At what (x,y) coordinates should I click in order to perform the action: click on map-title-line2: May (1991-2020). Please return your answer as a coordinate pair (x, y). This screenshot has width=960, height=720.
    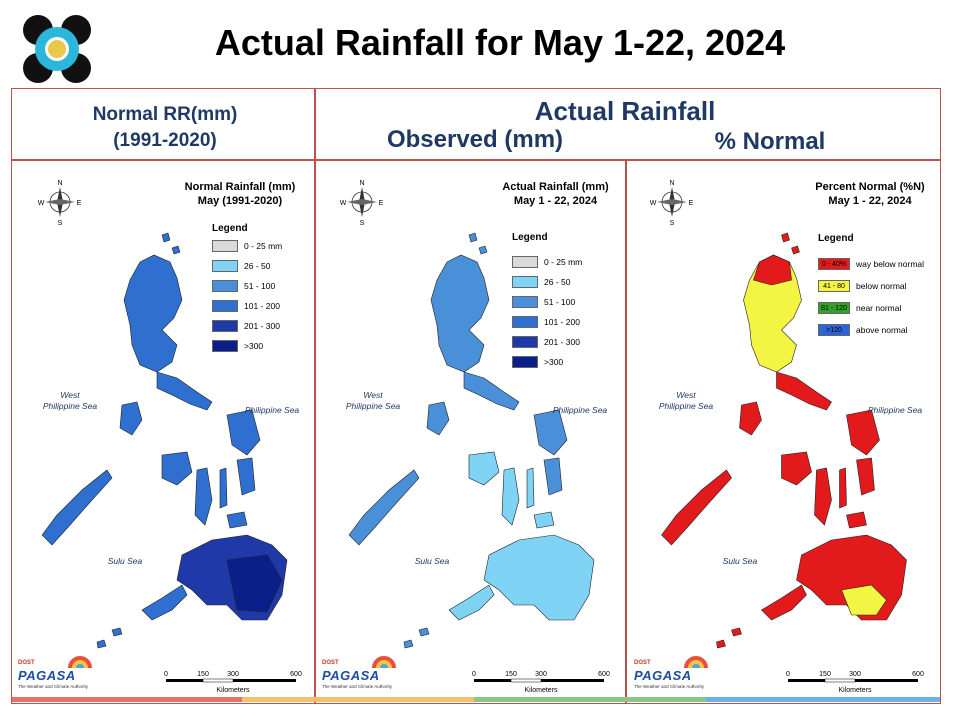
    Looking at the image, I should click on (240, 201).